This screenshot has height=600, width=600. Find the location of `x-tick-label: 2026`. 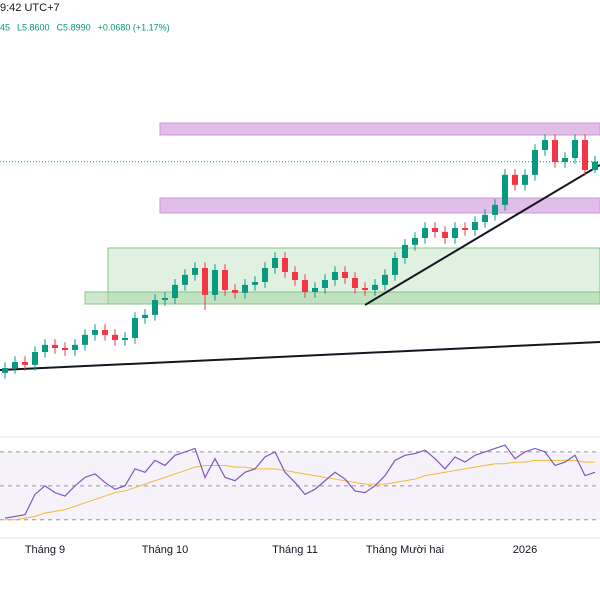

x-tick-label: 2026 is located at coordinates (525, 550).